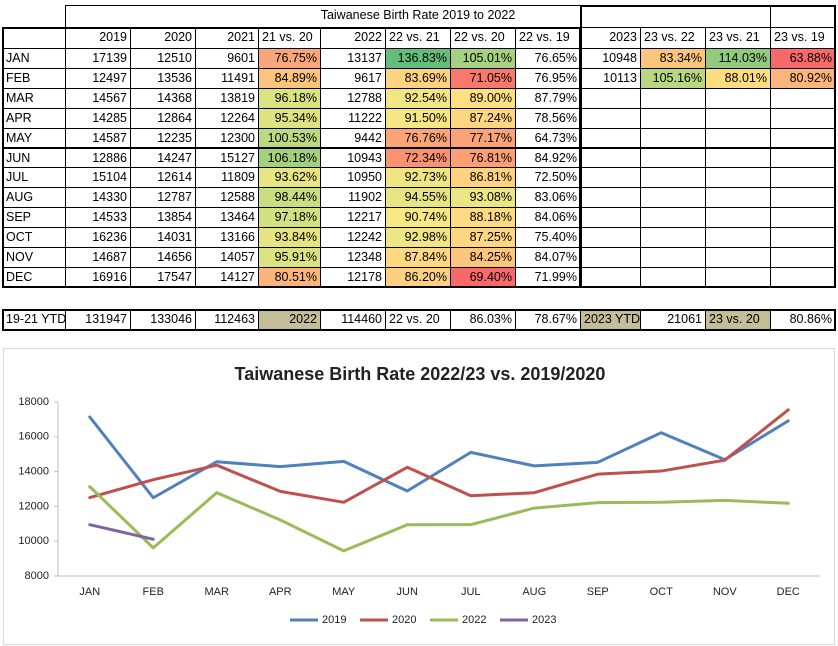 Image resolution: width=838 pixels, height=646 pixels. Describe the element at coordinates (163, 38) in the screenshot. I see `table-cell: 2020` at that location.